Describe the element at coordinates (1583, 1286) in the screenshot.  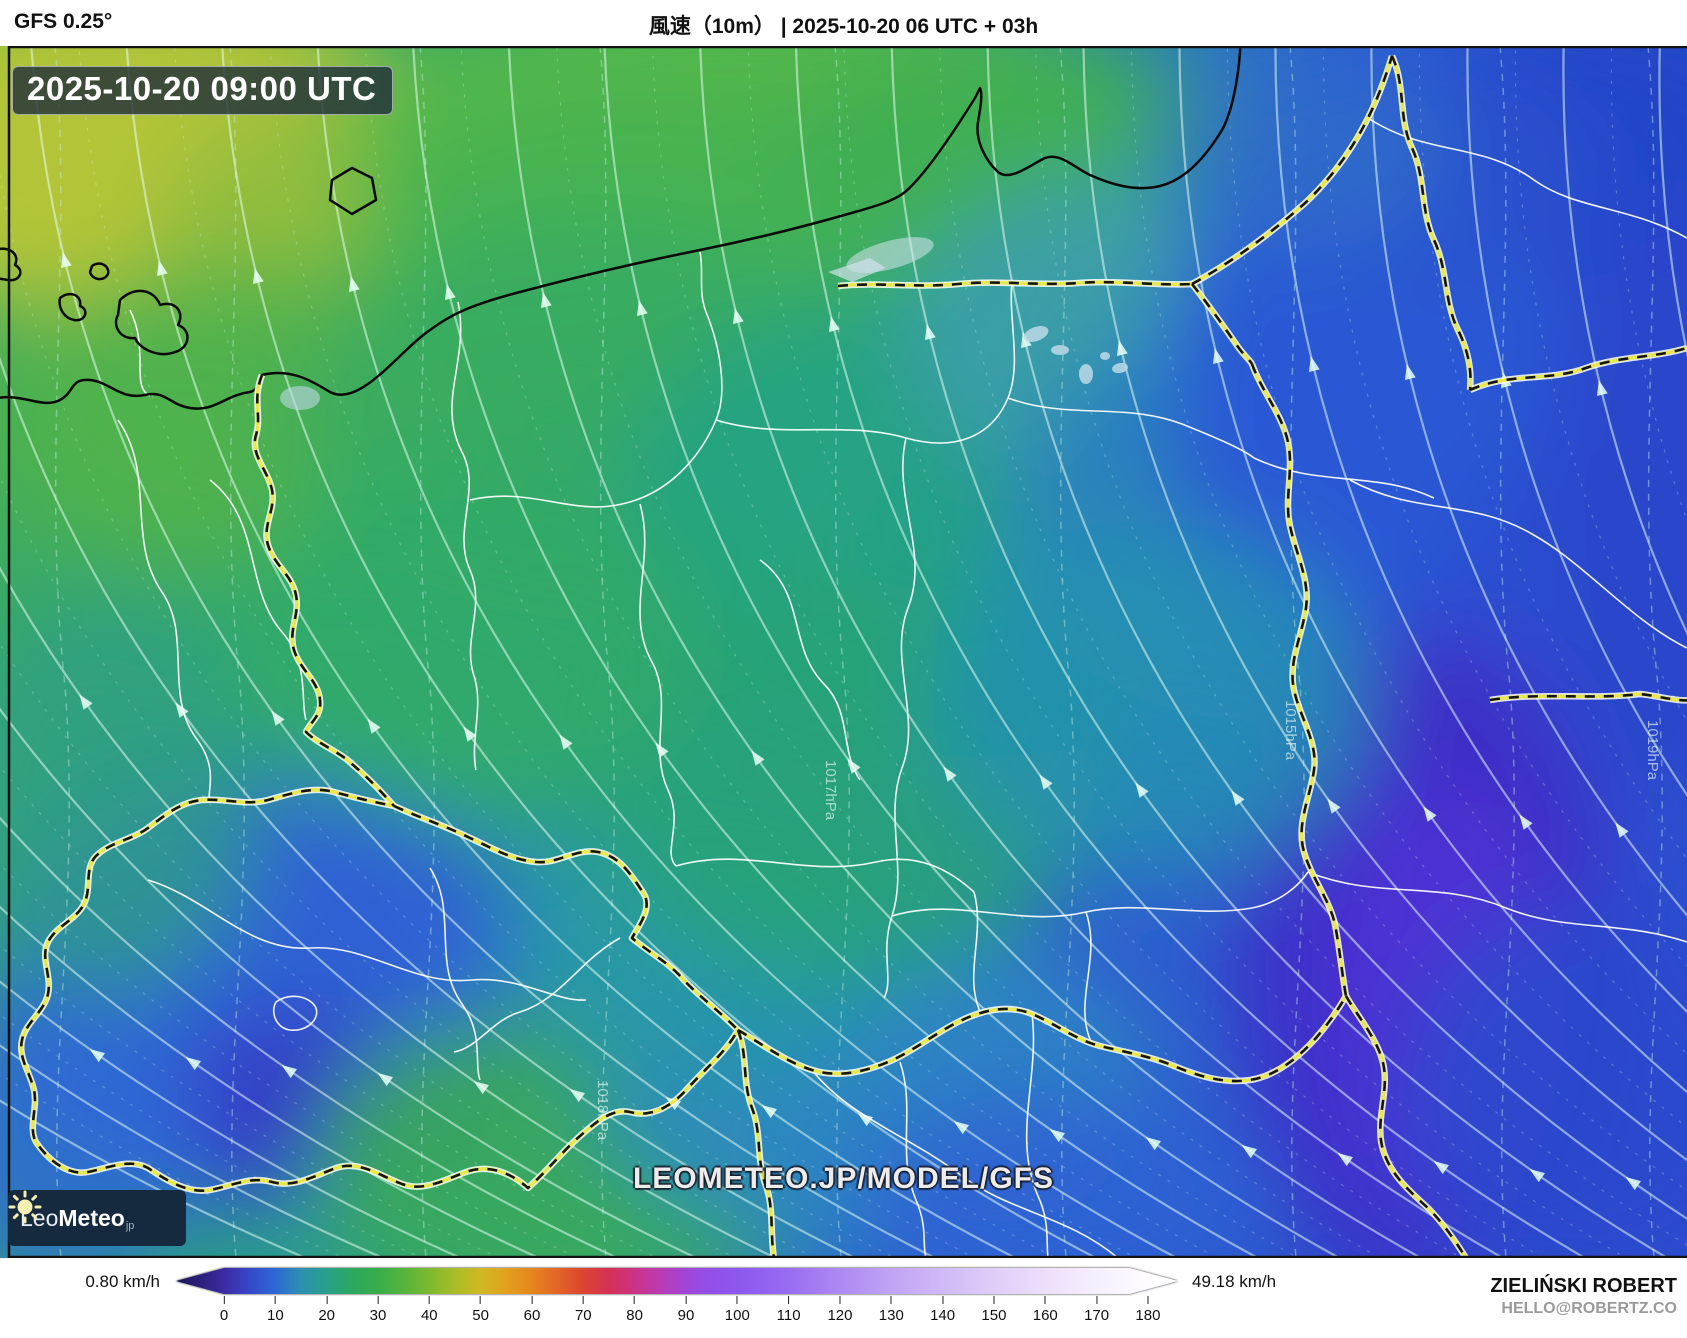
I see `credit-name: ZIELIŃSKI ROBERT` at that location.